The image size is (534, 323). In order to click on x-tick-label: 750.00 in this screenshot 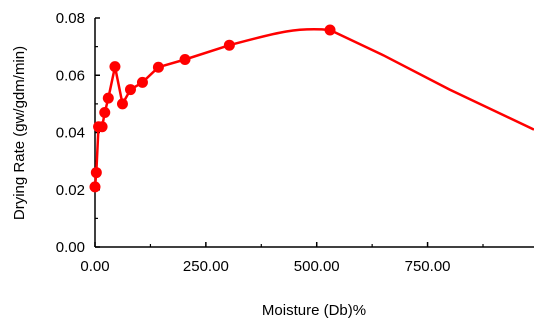, I will do `click(428, 266)`.